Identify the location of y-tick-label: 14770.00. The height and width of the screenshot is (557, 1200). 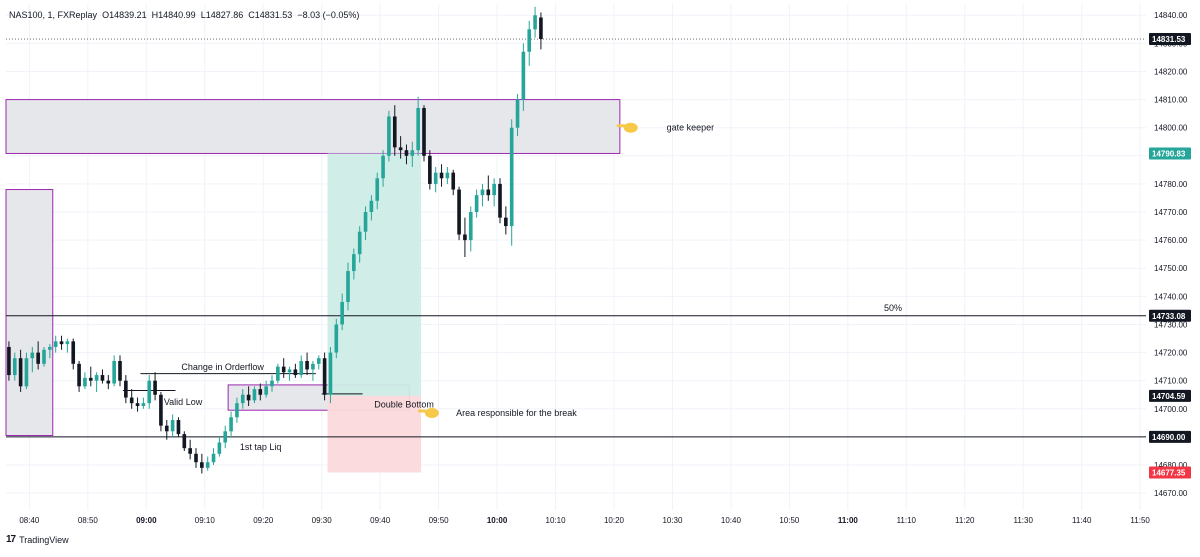
(1171, 212).